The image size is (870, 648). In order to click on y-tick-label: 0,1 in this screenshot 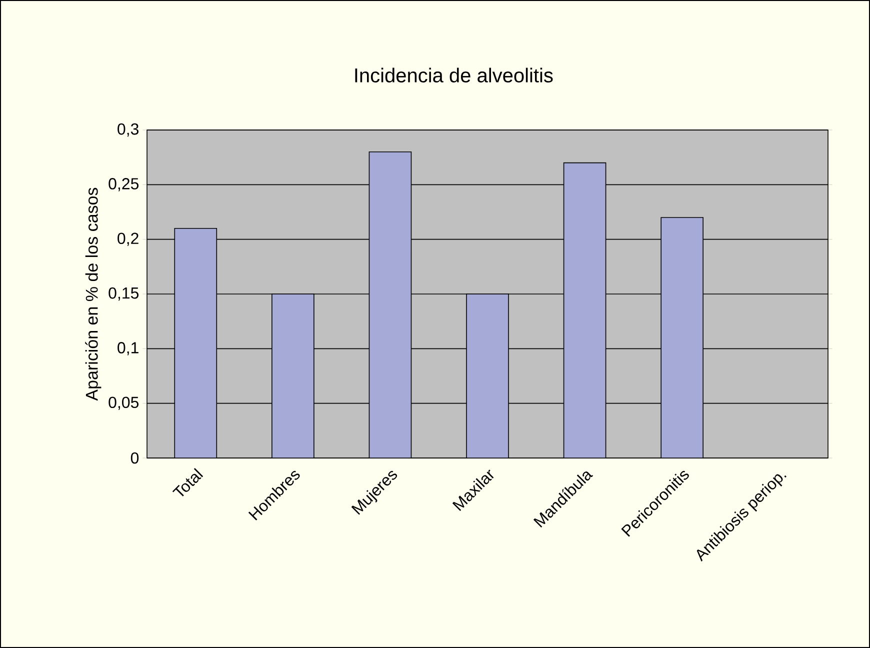, I will do `click(128, 349)`.